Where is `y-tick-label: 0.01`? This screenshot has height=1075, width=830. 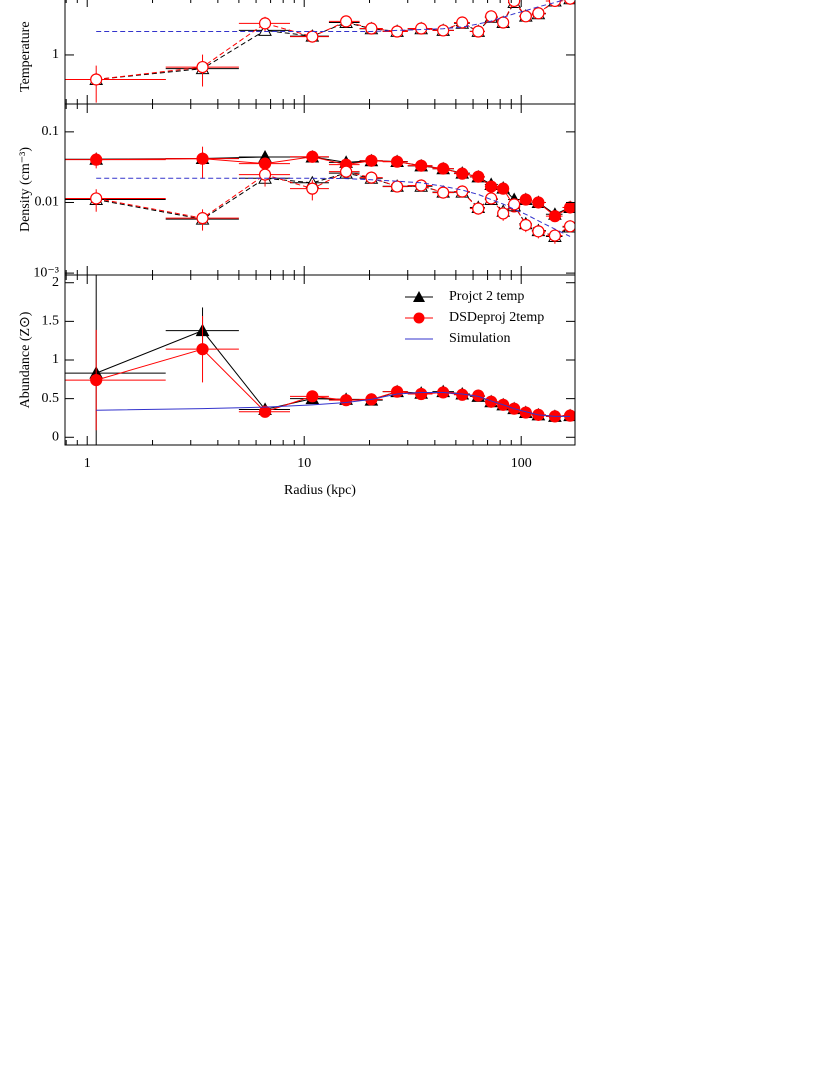
y-tick-label: 0.01 is located at coordinates (47, 202).